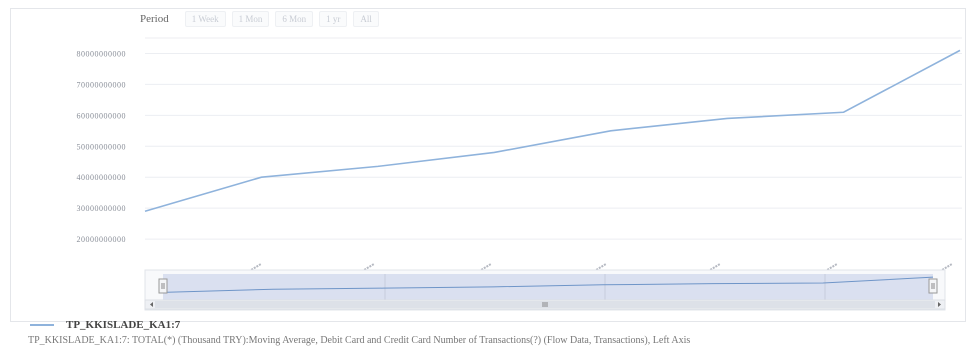 The image size is (976, 361). I want to click on period-selector: Period 1 Week 1 Mon 6 Mon 1 yr All, so click(259, 19).